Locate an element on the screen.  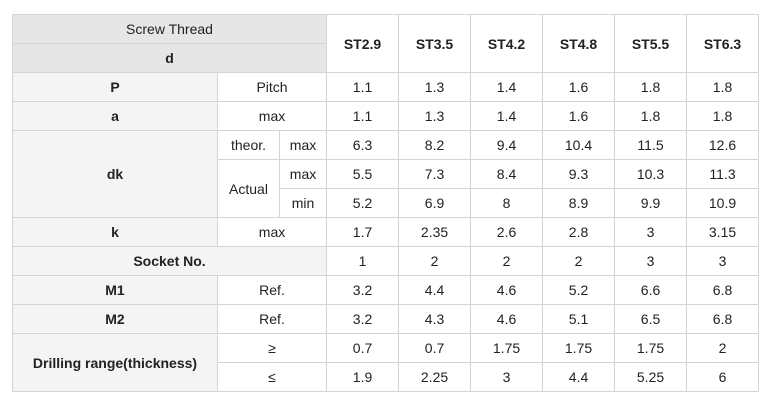
cell-value: 2.35 is located at coordinates (435, 232).